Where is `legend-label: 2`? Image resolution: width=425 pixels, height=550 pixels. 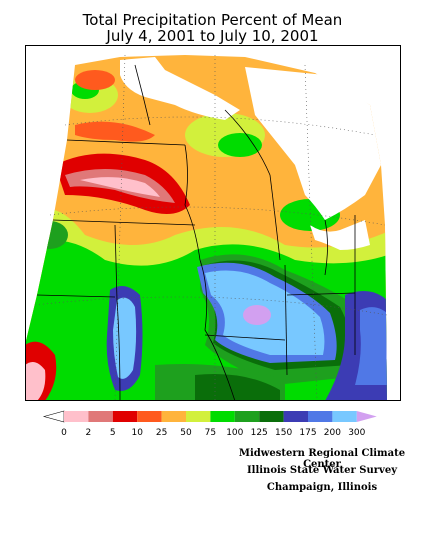 legend-label: 2 is located at coordinates (89, 433).